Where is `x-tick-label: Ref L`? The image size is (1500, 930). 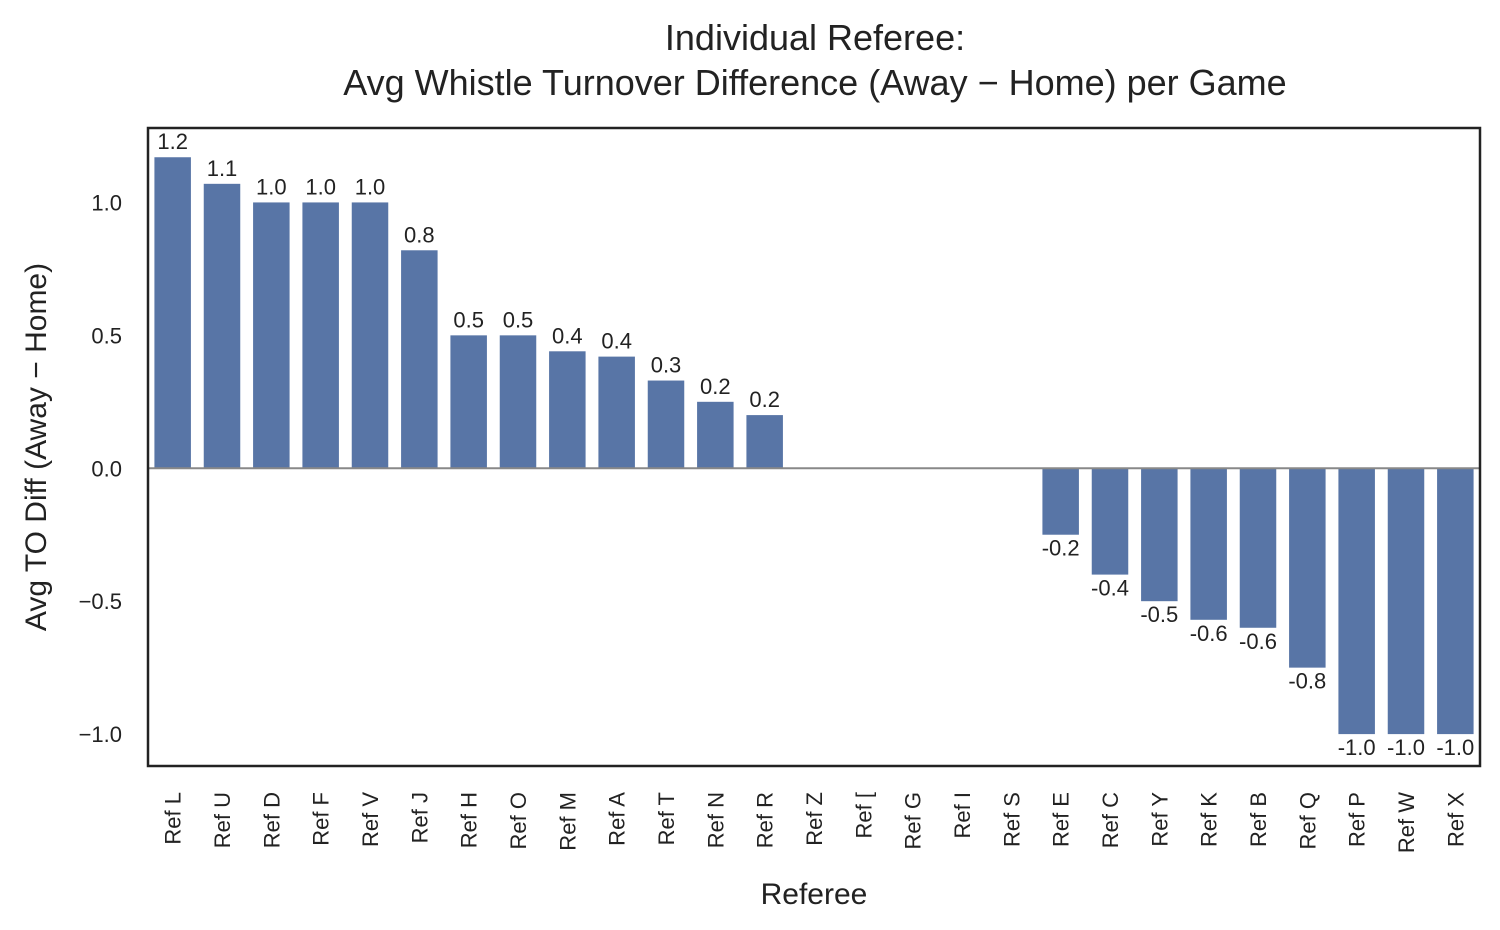 x-tick-label: Ref L is located at coordinates (173, 818).